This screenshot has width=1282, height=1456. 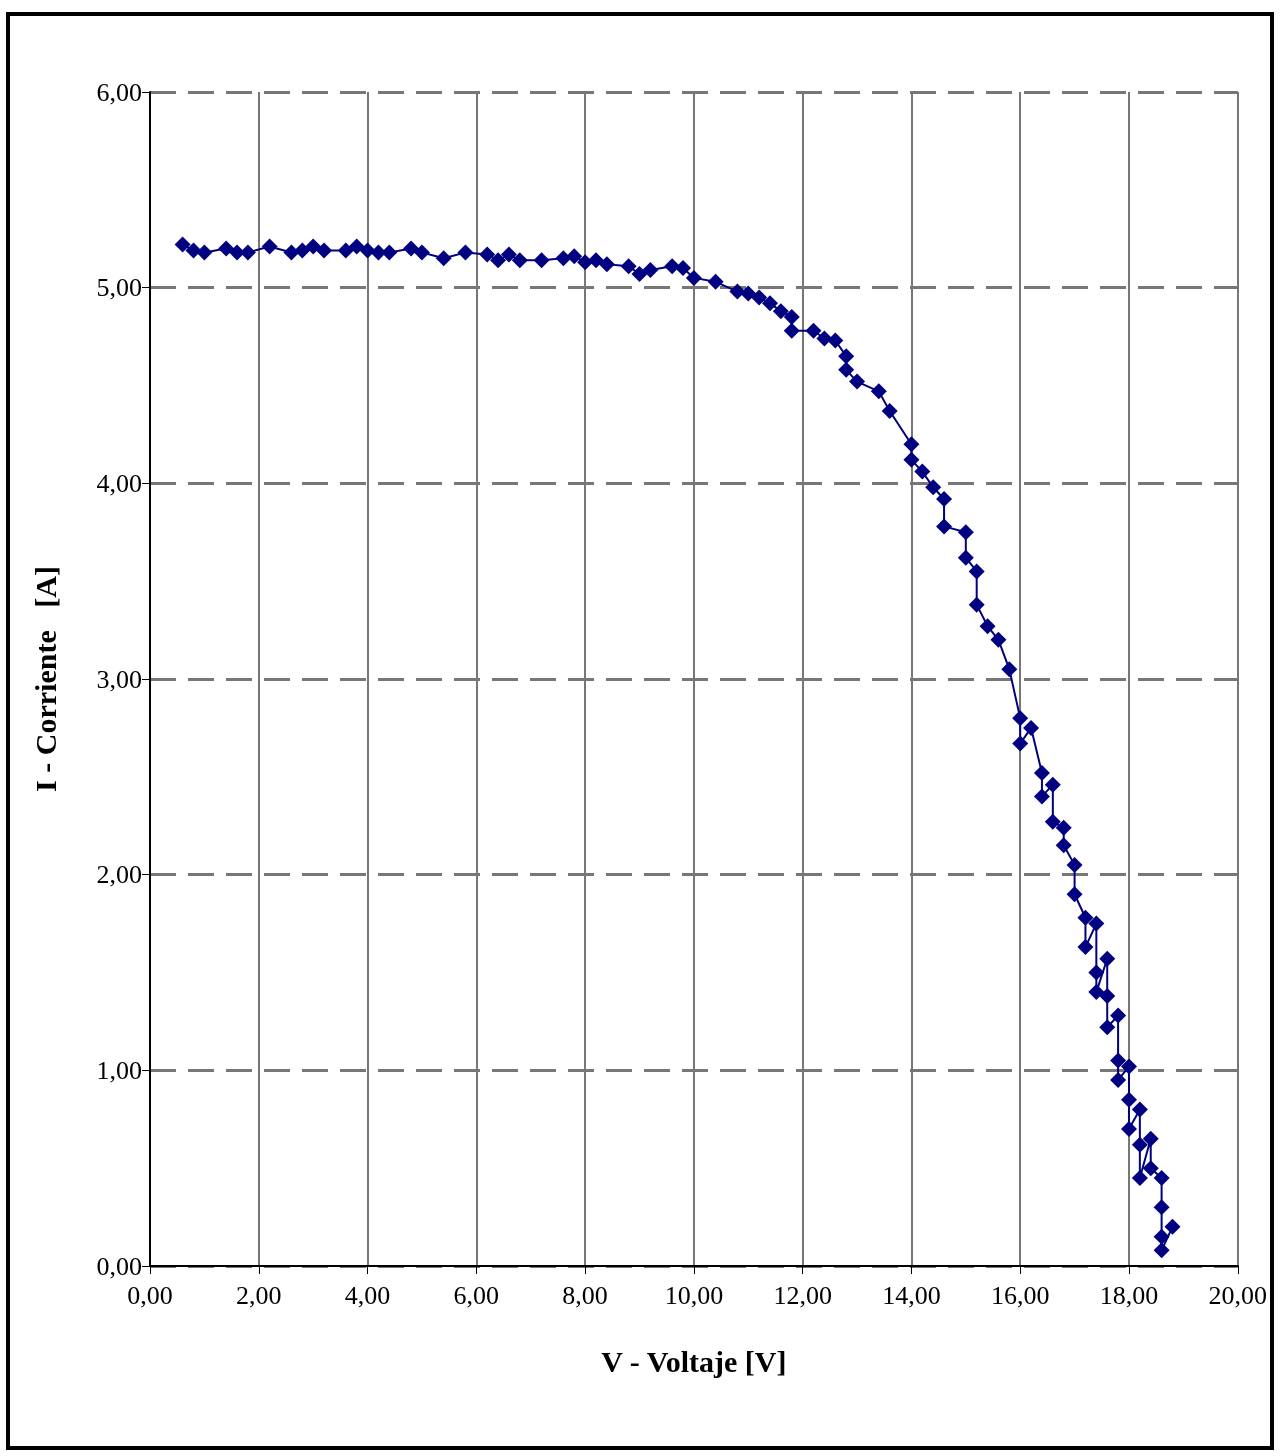 I want to click on y-tick-label: 1,00, so click(x=119, y=1070).